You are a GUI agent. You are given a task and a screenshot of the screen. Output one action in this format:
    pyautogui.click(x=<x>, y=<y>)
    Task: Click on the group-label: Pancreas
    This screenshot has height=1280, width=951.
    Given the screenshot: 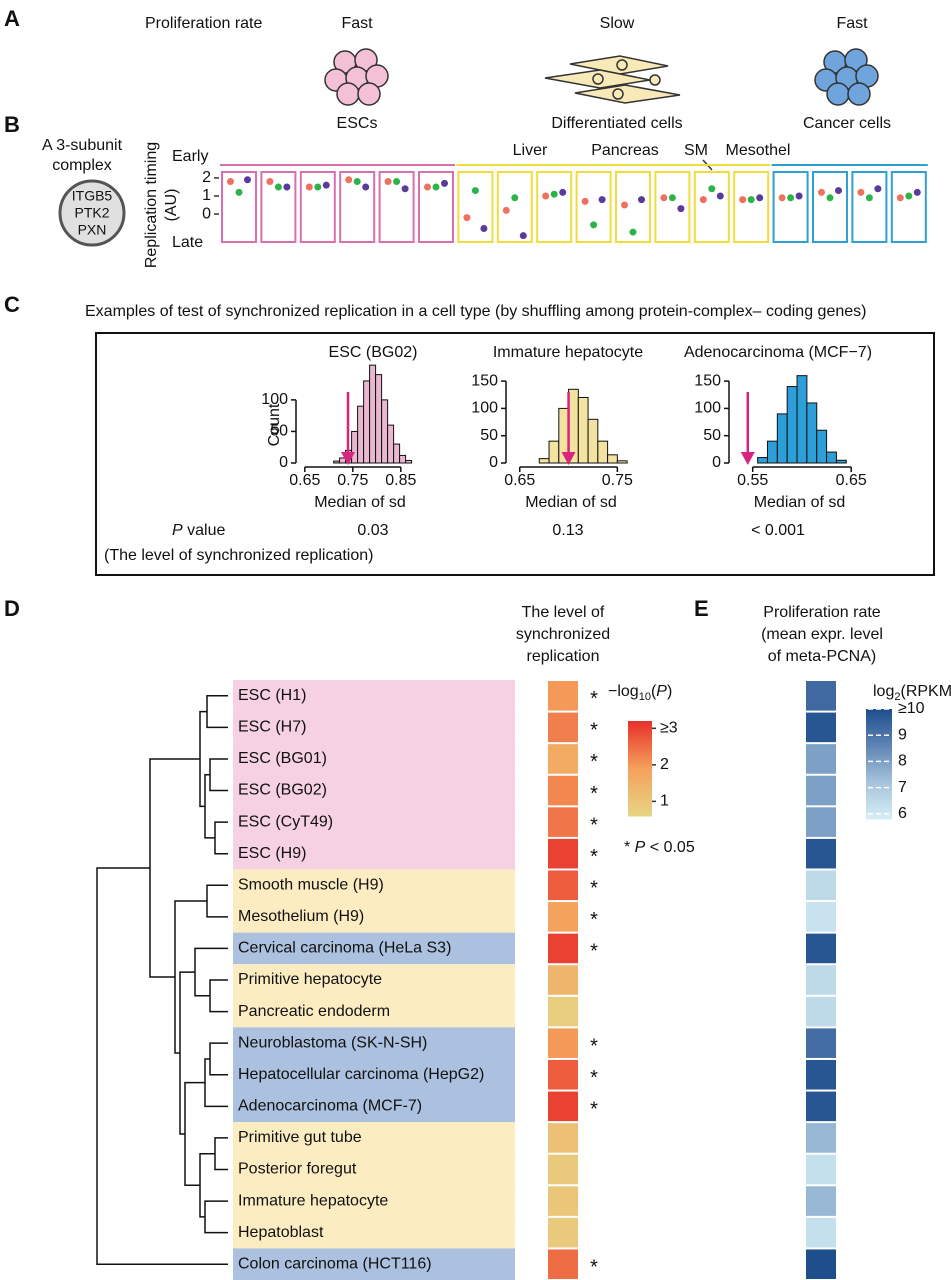 What is the action you would take?
    pyautogui.click(x=625, y=150)
    